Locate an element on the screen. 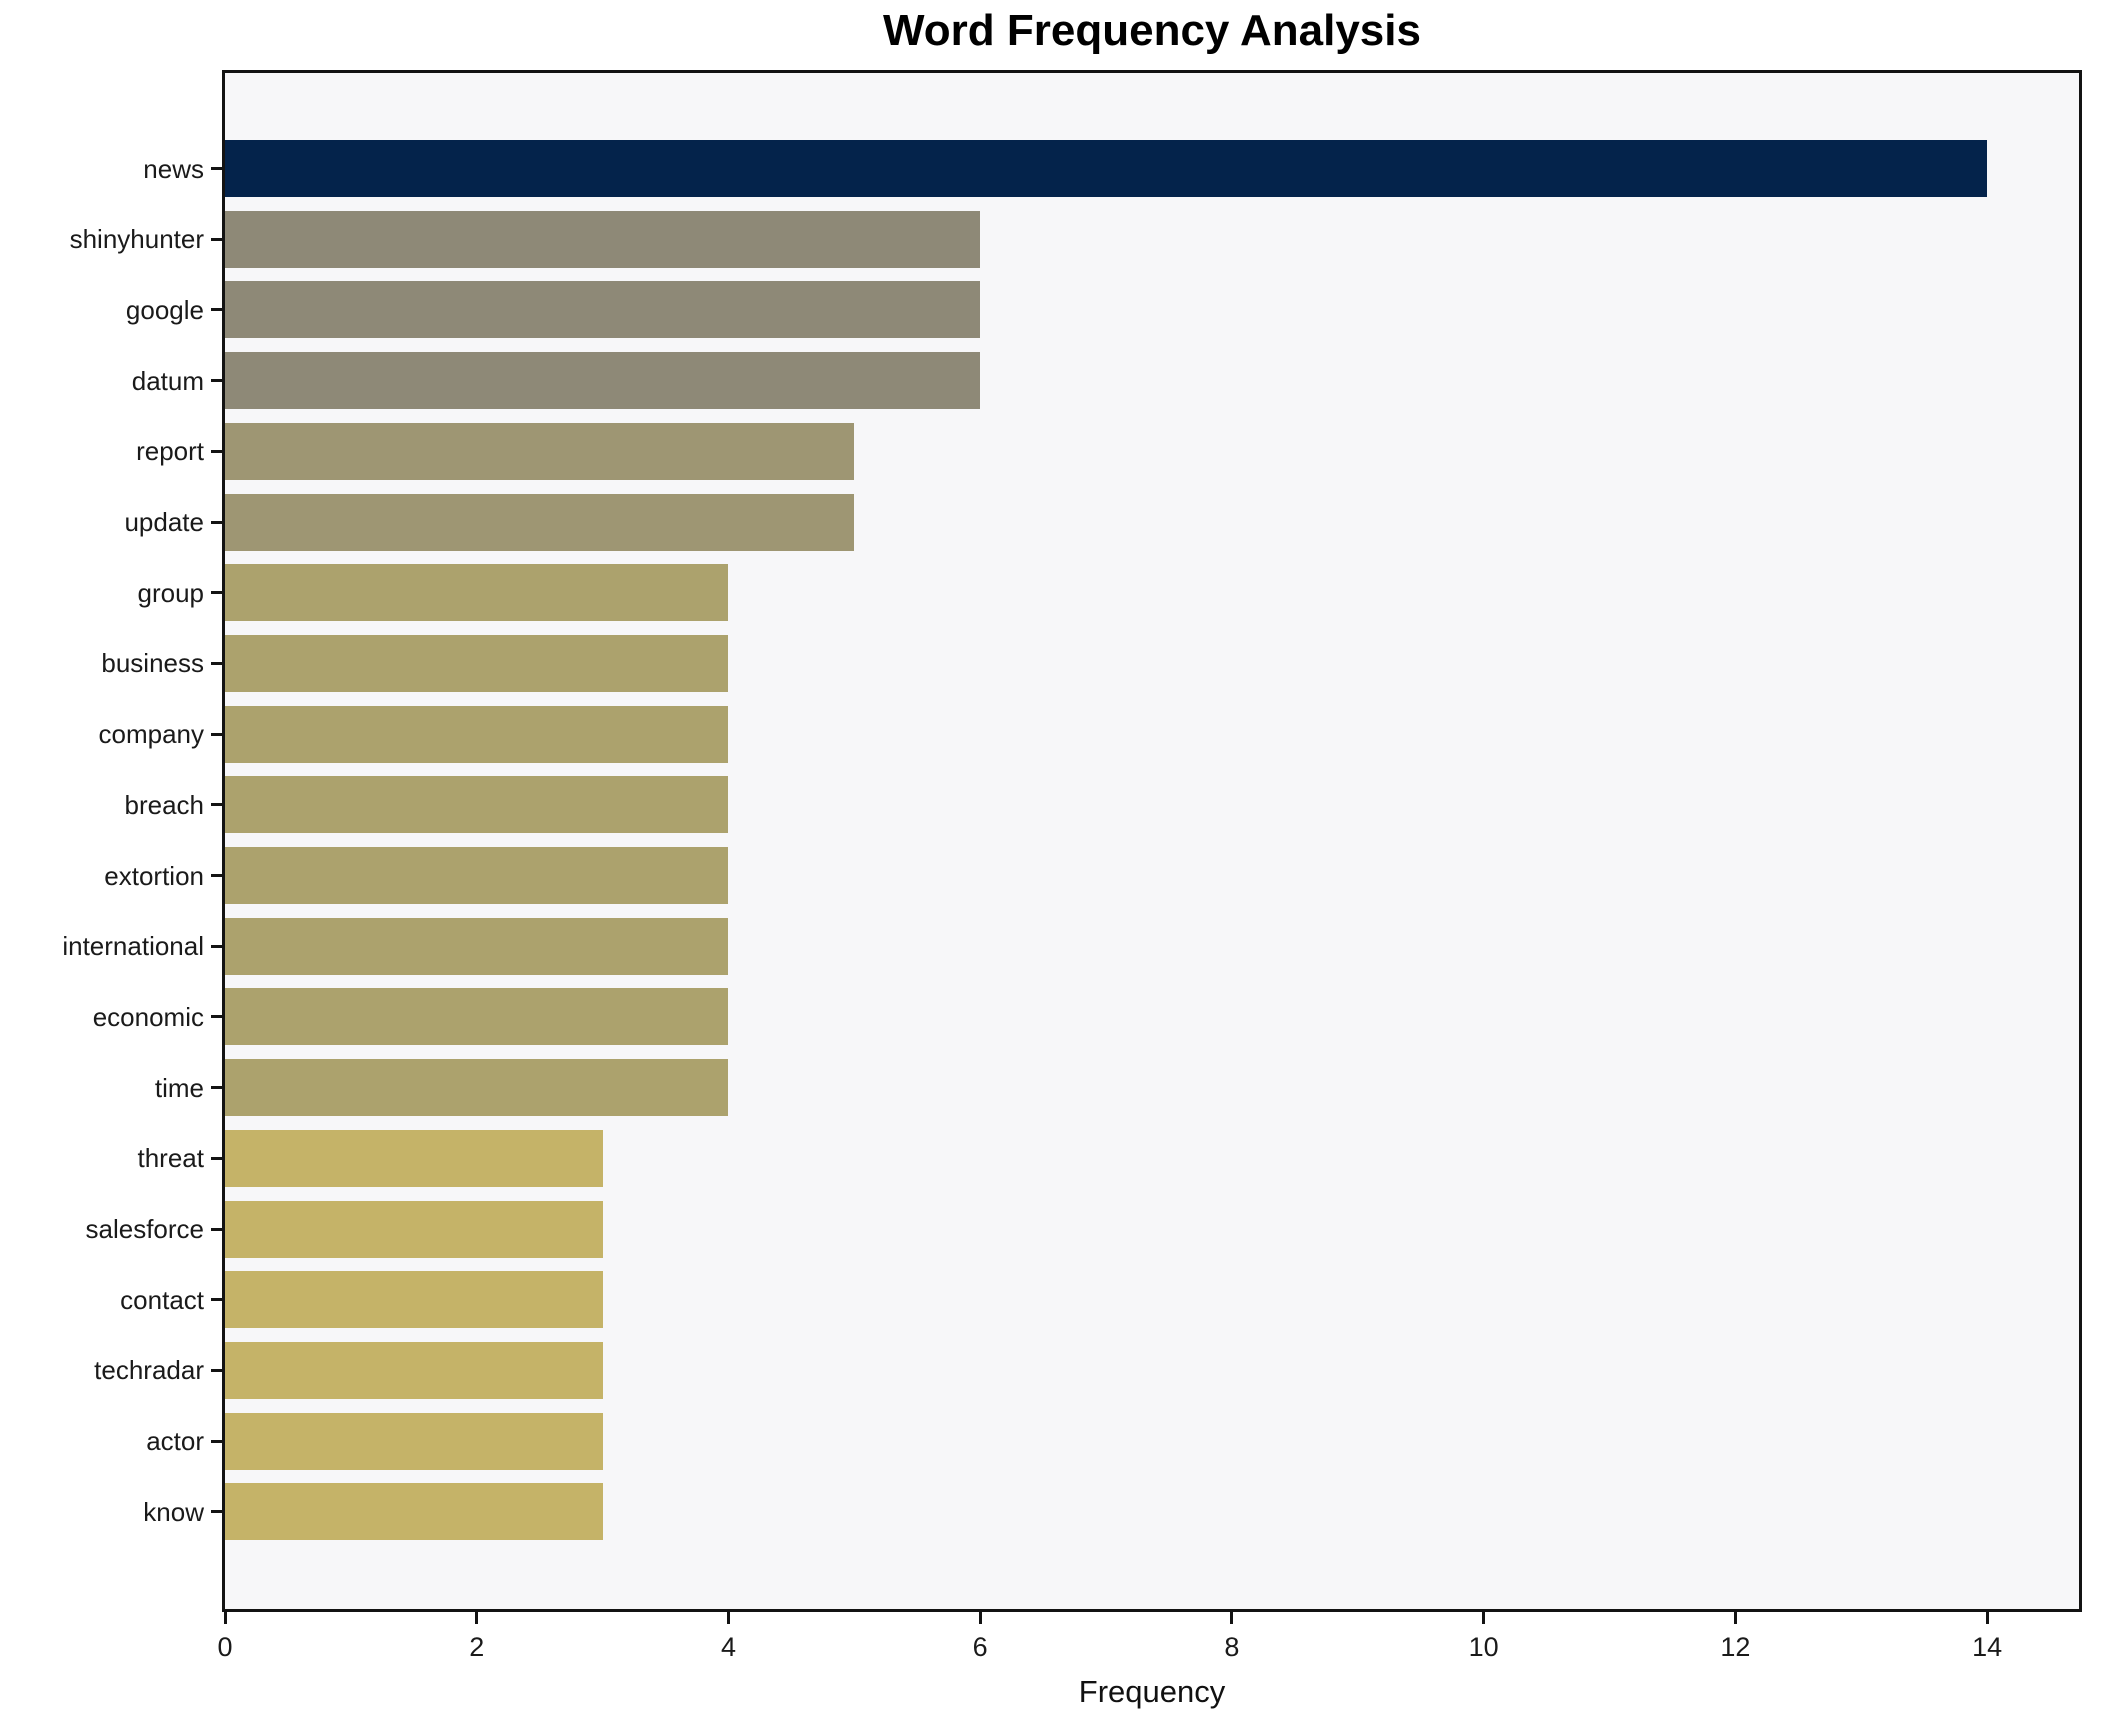 This screenshot has height=1722, width=2101. x-tick-label-14: 14 is located at coordinates (1987, 1647).